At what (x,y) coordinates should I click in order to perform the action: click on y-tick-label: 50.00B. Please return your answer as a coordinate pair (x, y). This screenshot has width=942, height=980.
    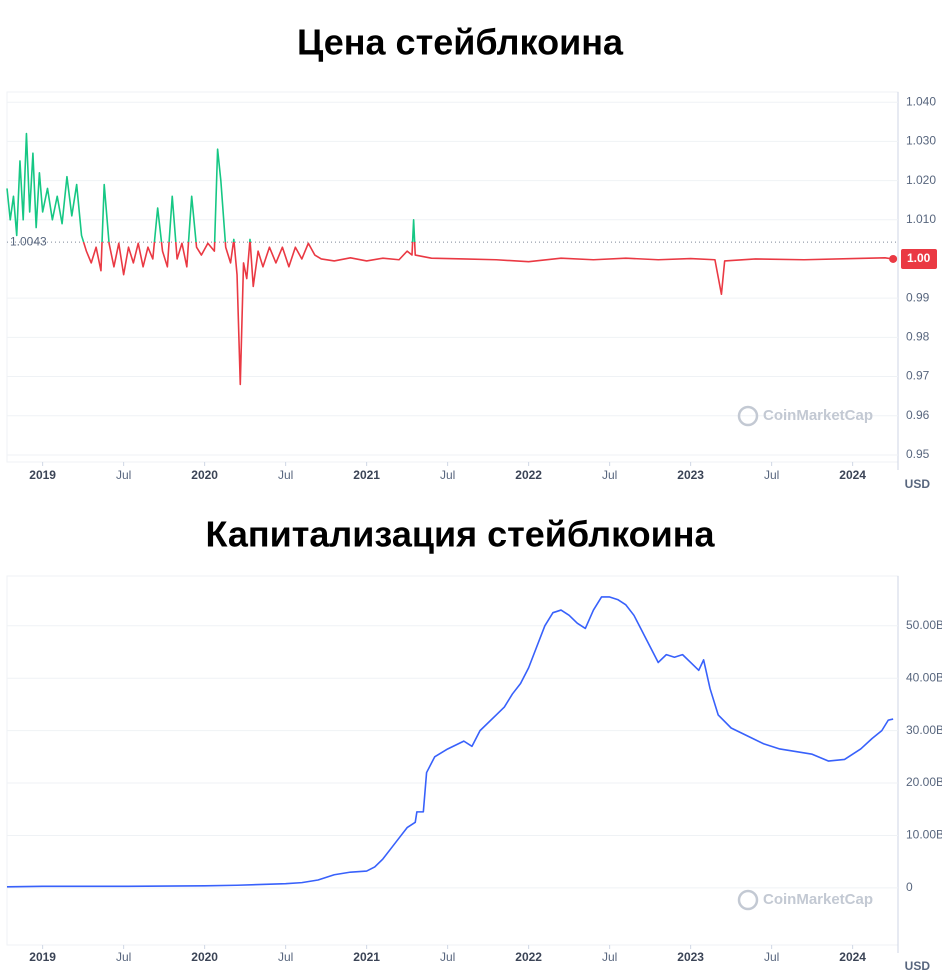
    Looking at the image, I should click on (924, 625).